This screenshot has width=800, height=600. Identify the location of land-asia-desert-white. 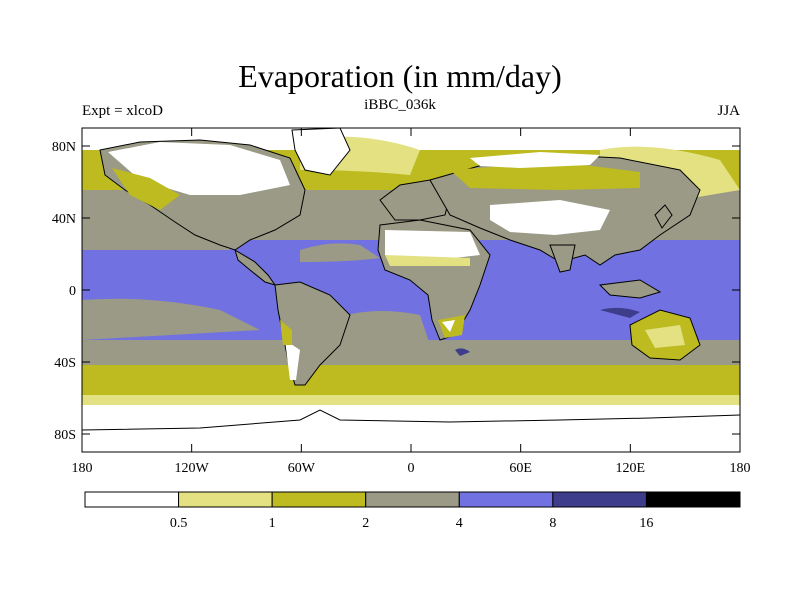
(550, 217).